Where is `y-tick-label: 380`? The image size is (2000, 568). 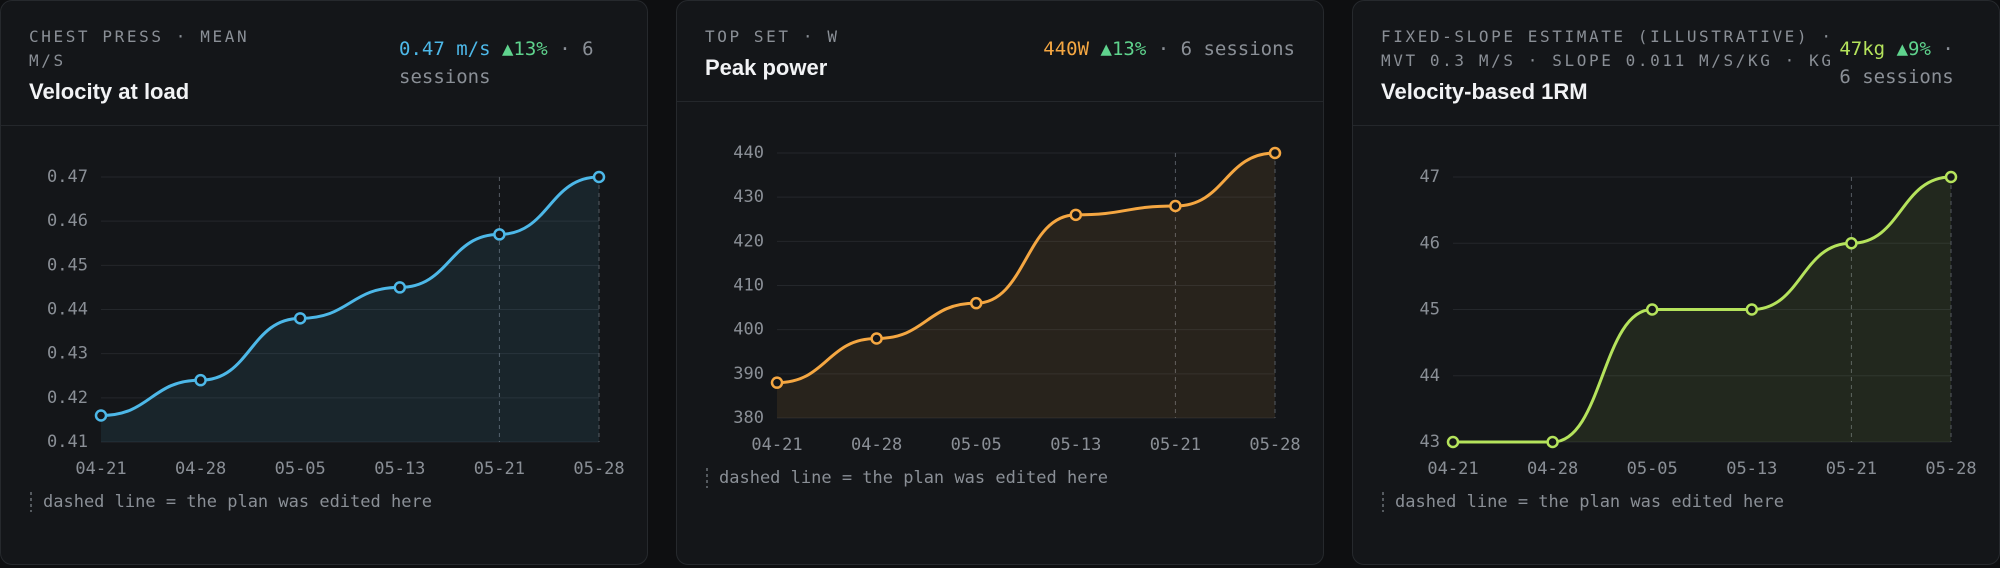 y-tick-label: 380 is located at coordinates (748, 418).